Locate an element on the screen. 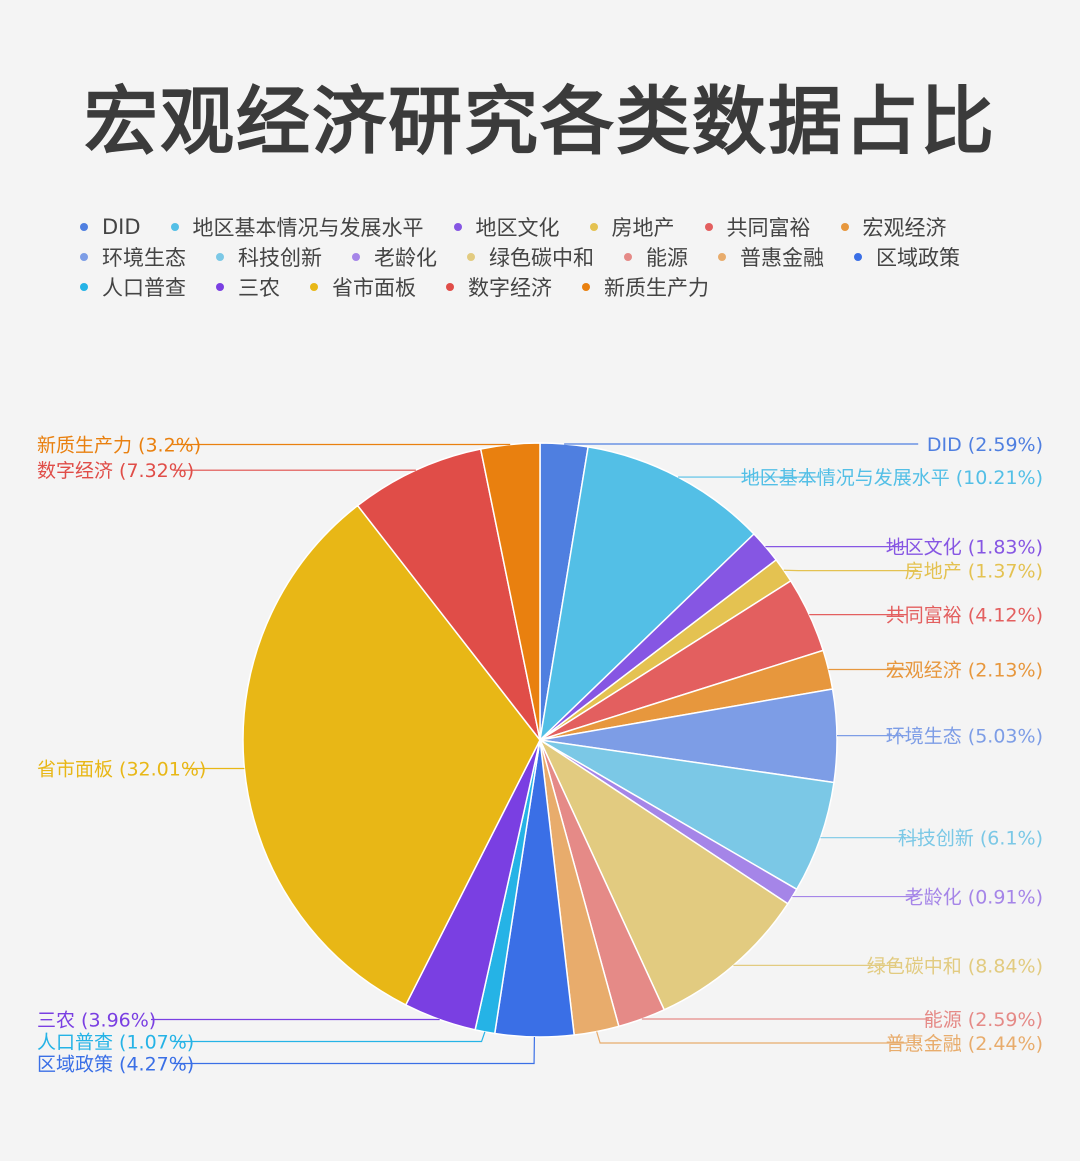 This screenshot has height=1161, width=1080. legend-label: DID is located at coordinates (121, 227).